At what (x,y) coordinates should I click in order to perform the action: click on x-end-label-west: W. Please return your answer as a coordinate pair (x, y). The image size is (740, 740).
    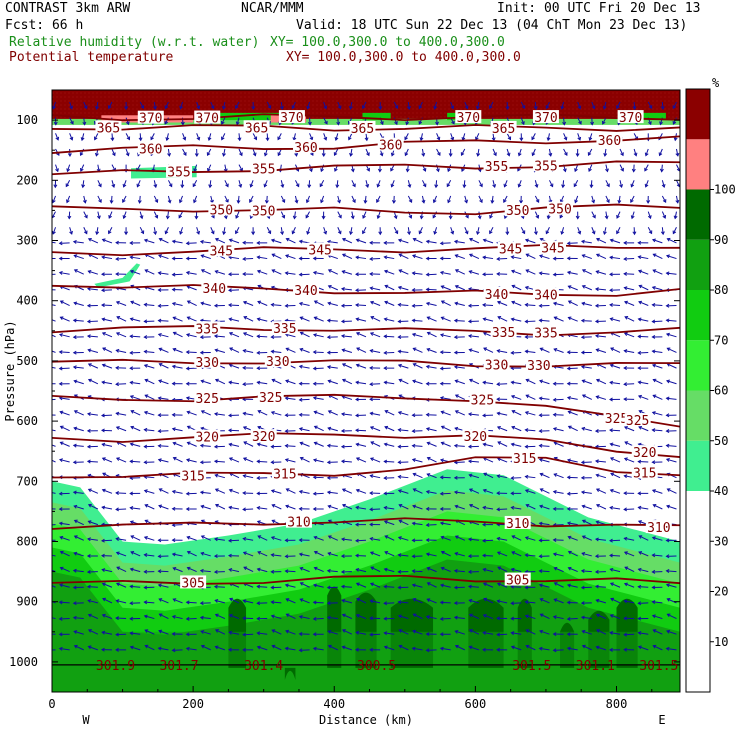
    Looking at the image, I should click on (86, 720).